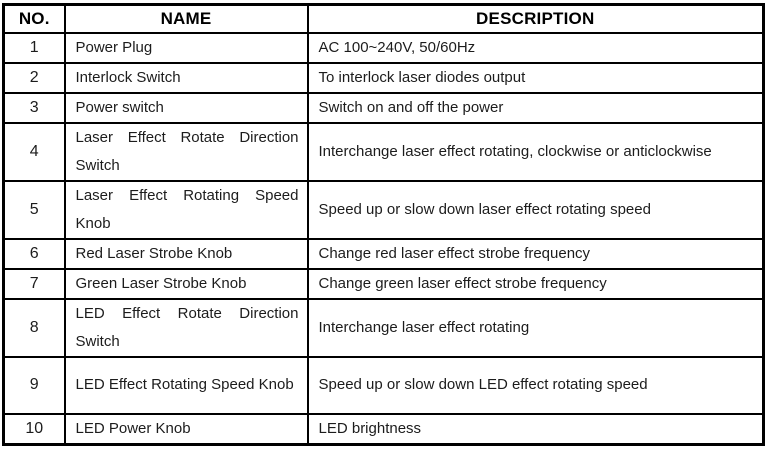  I want to click on cell-no: 4, so click(34, 151).